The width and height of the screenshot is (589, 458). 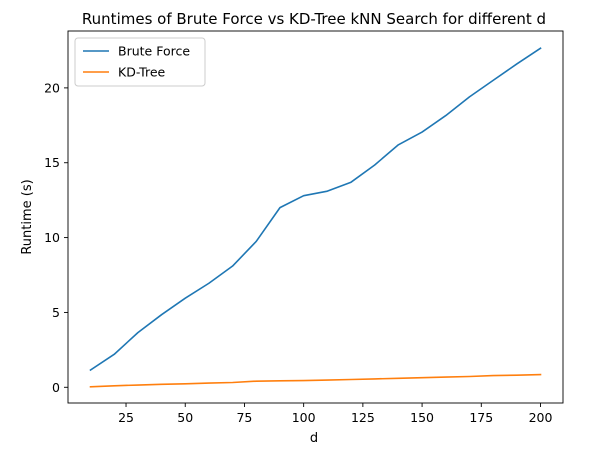 What do you see at coordinates (27, 216) in the screenshot?
I see `y-axis-label: Runtime (s)` at bounding box center [27, 216].